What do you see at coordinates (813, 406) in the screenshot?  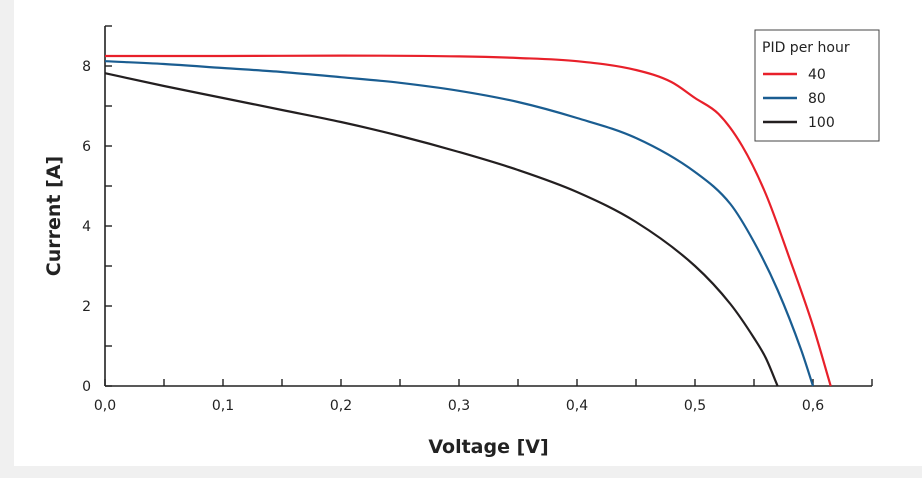 I see `x-tick-label: 0,6` at bounding box center [813, 406].